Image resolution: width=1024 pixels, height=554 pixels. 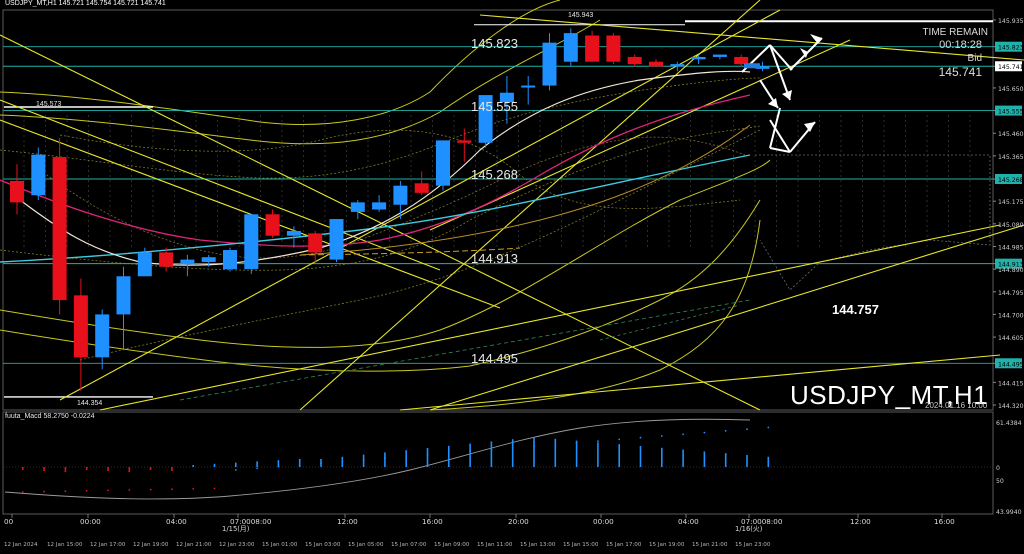 What do you see at coordinates (700, 382) in the screenshot?
I see `trend-line` at bounding box center [700, 382].